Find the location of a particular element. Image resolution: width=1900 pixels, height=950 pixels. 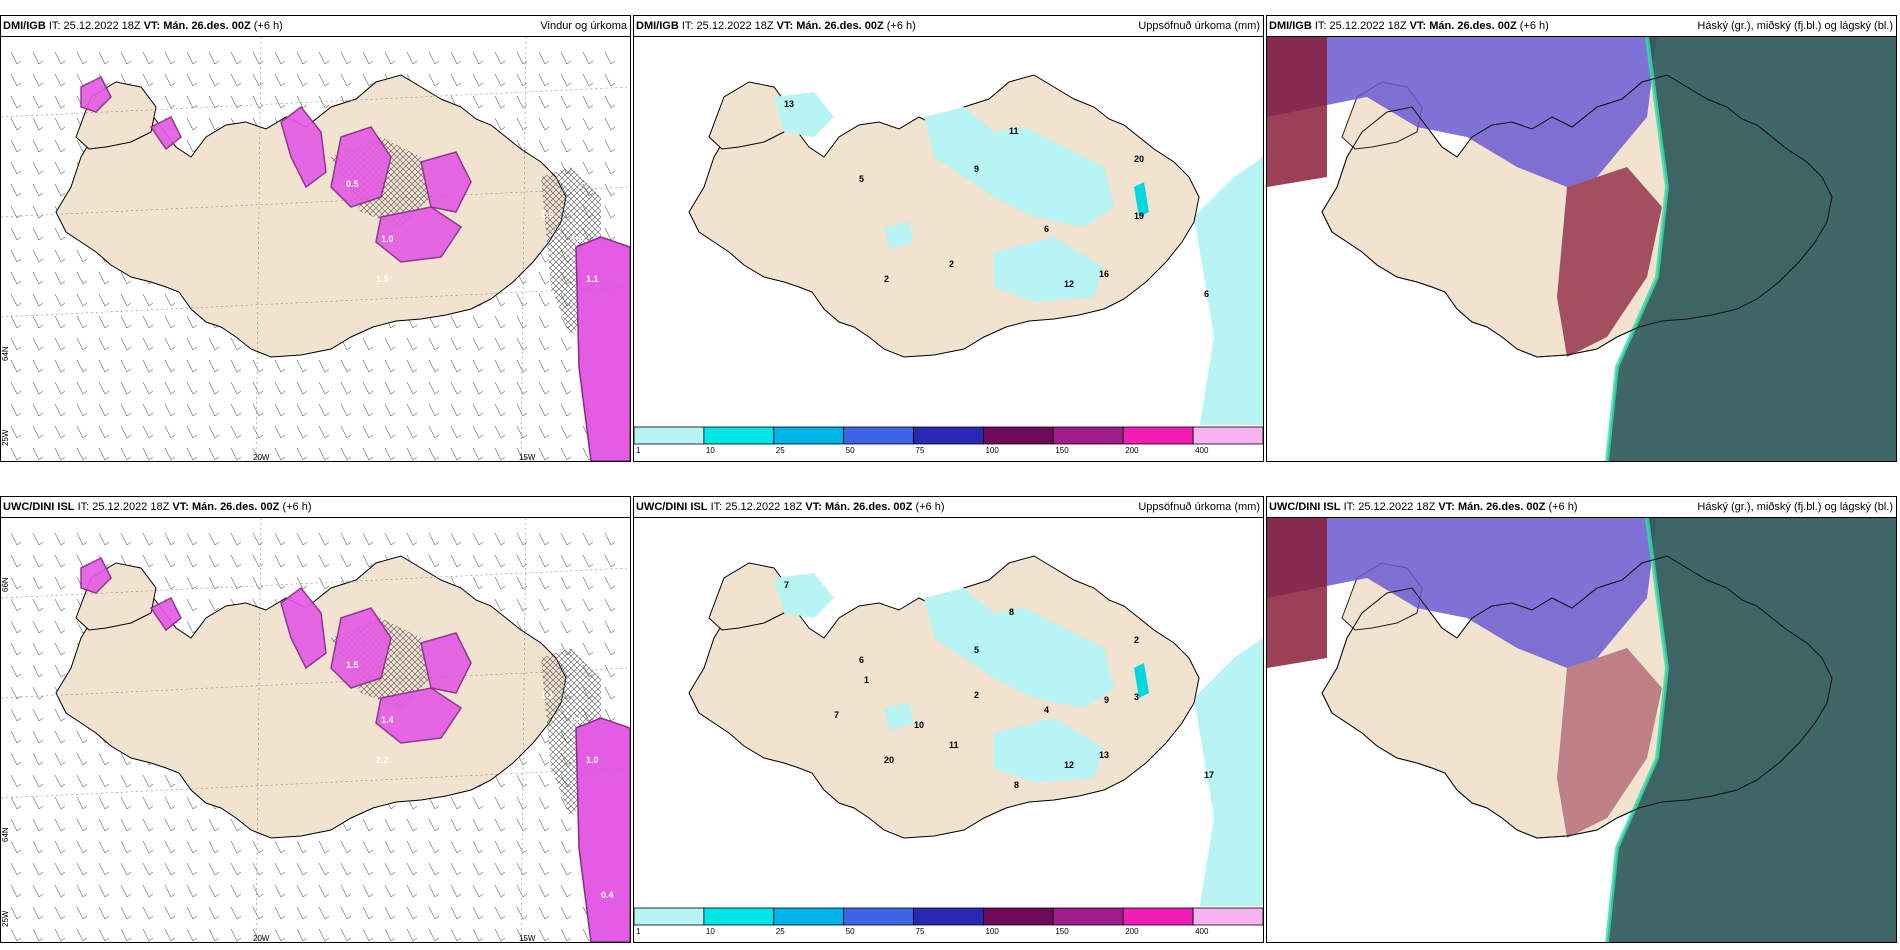

map-canvas: 13 11 20 9 5 6 19 2 2 12 16 6 is located at coordinates (975, 267).